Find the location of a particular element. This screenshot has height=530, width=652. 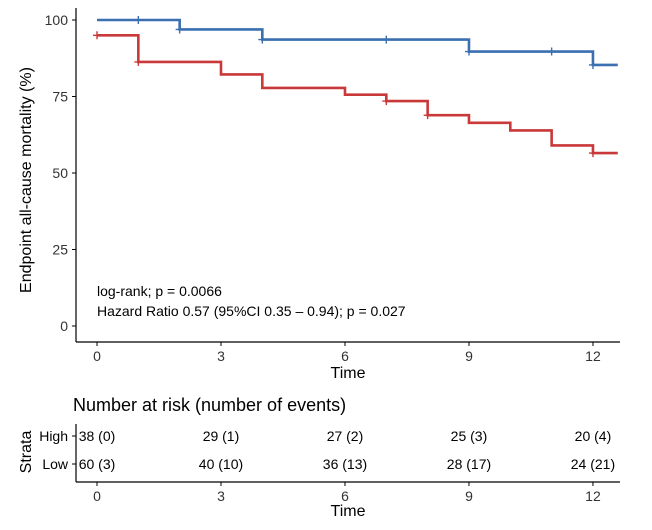

risk-x-tick-label: 6 is located at coordinates (345, 496).